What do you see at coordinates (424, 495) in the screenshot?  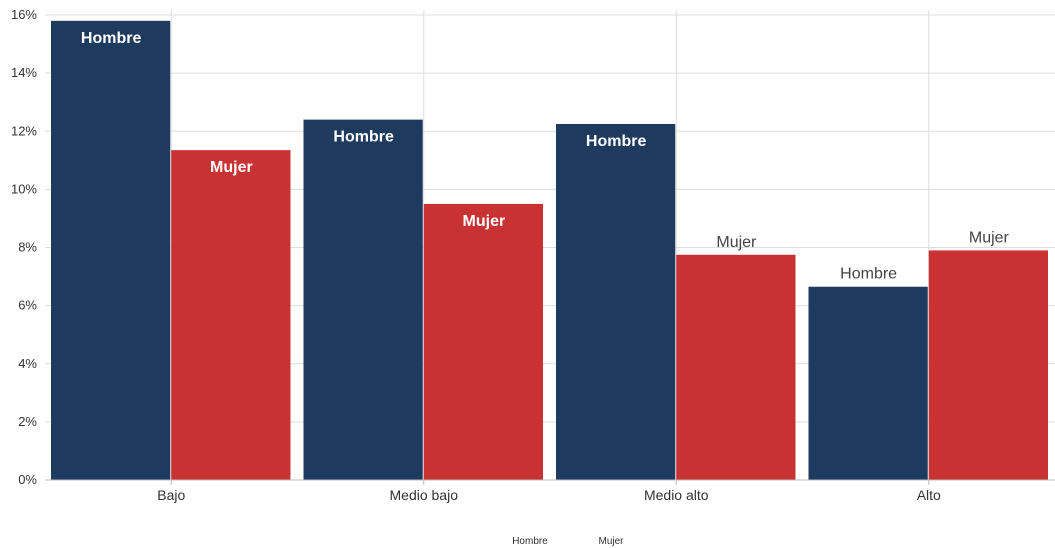 I see `x-tick-label: Medio bajo` at bounding box center [424, 495].